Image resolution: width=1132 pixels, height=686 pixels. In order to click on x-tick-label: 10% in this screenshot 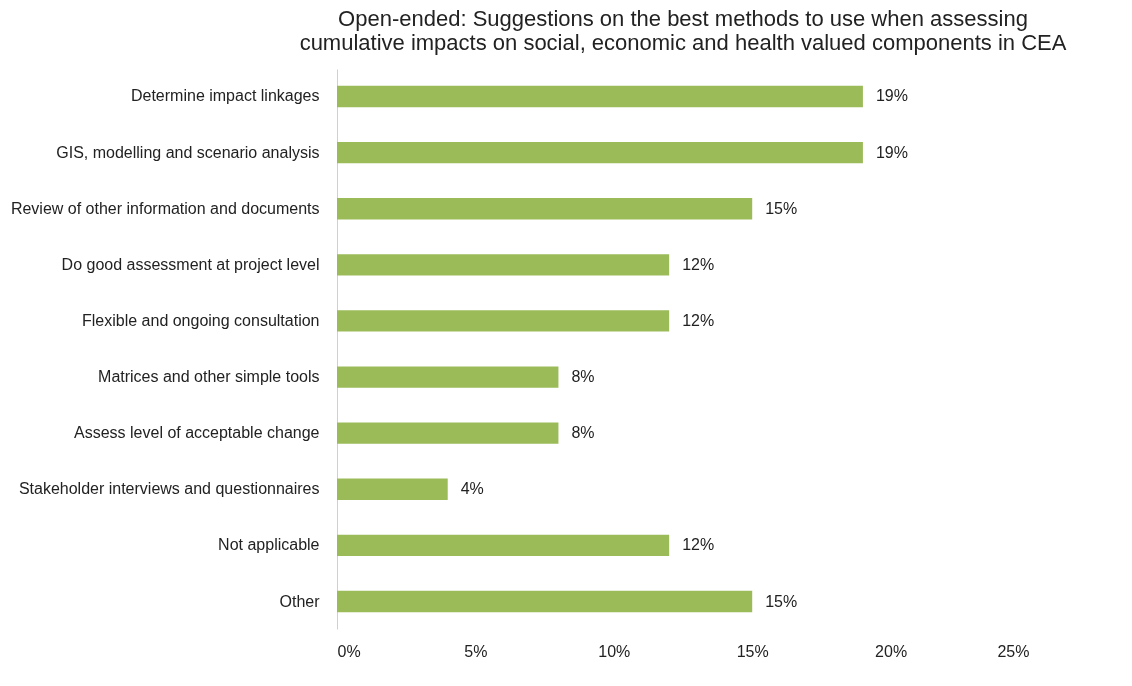, I will do `click(614, 651)`.